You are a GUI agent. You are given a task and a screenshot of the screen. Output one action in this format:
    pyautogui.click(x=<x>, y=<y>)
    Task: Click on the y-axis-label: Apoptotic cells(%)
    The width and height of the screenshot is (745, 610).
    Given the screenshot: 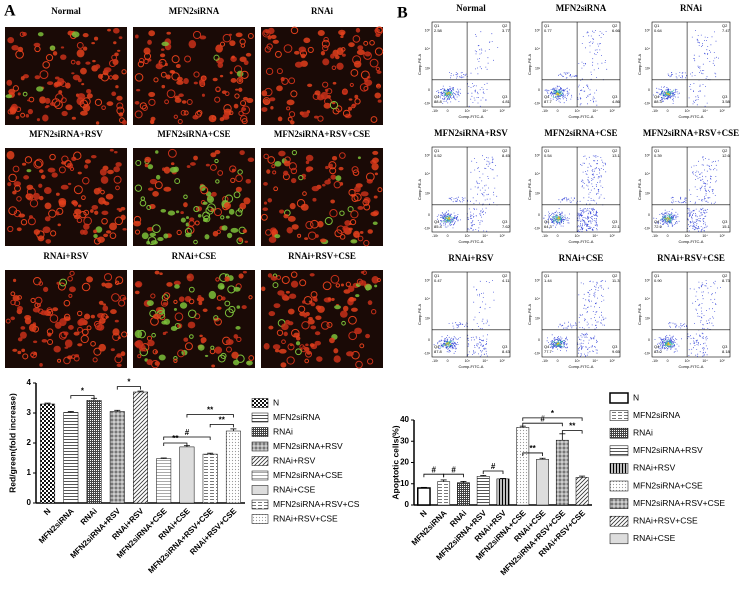 What is the action you would take?
    pyautogui.click(x=395, y=462)
    